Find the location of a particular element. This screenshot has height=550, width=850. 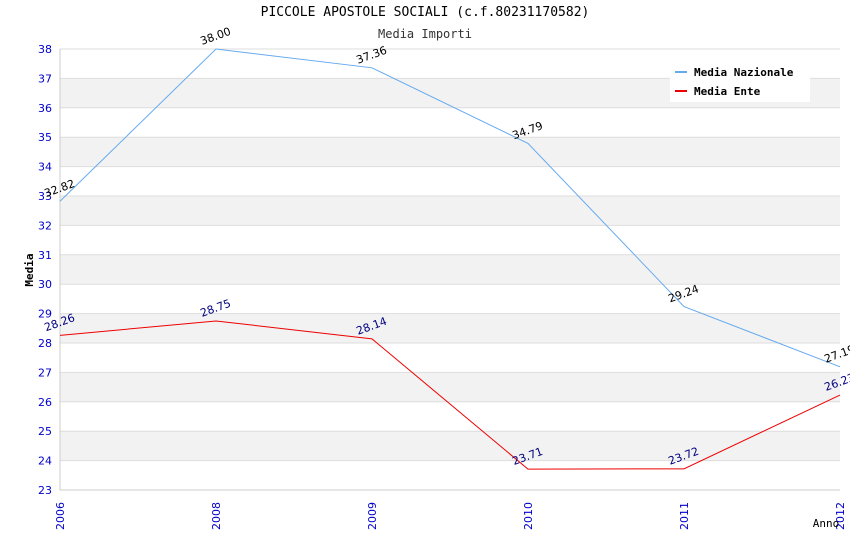

y-tick-label: 29 is located at coordinates (45, 314).